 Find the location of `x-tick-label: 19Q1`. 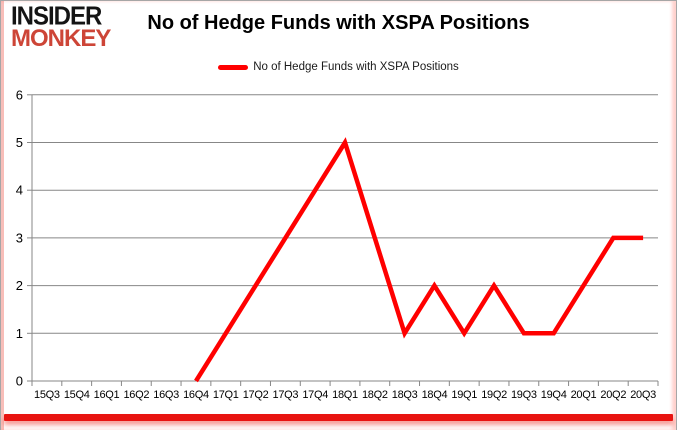

x-tick-label: 19Q1 is located at coordinates (464, 395).